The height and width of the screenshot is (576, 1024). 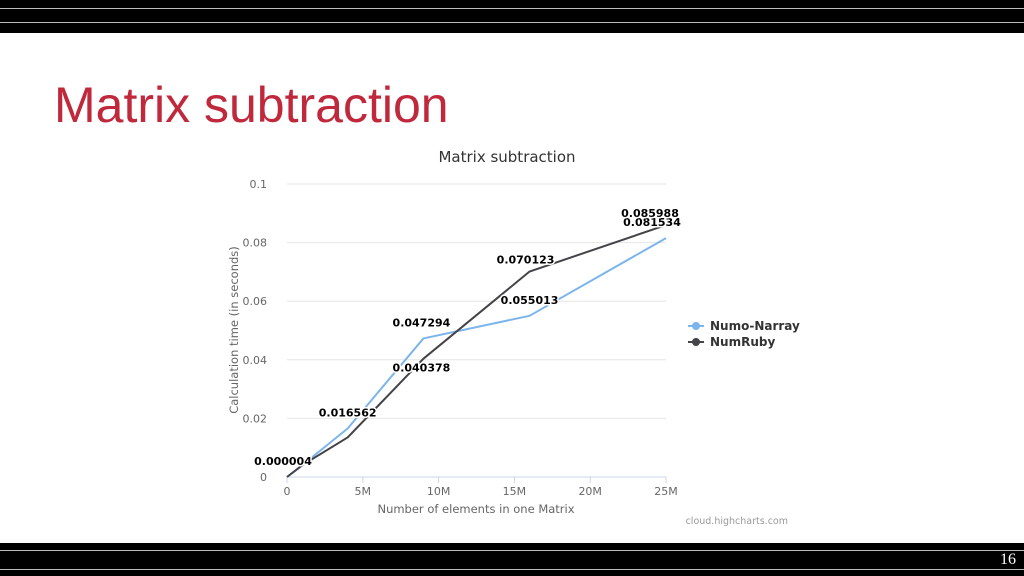 What do you see at coordinates (755, 326) in the screenshot?
I see `legend-item-label: Numo-Narray` at bounding box center [755, 326].